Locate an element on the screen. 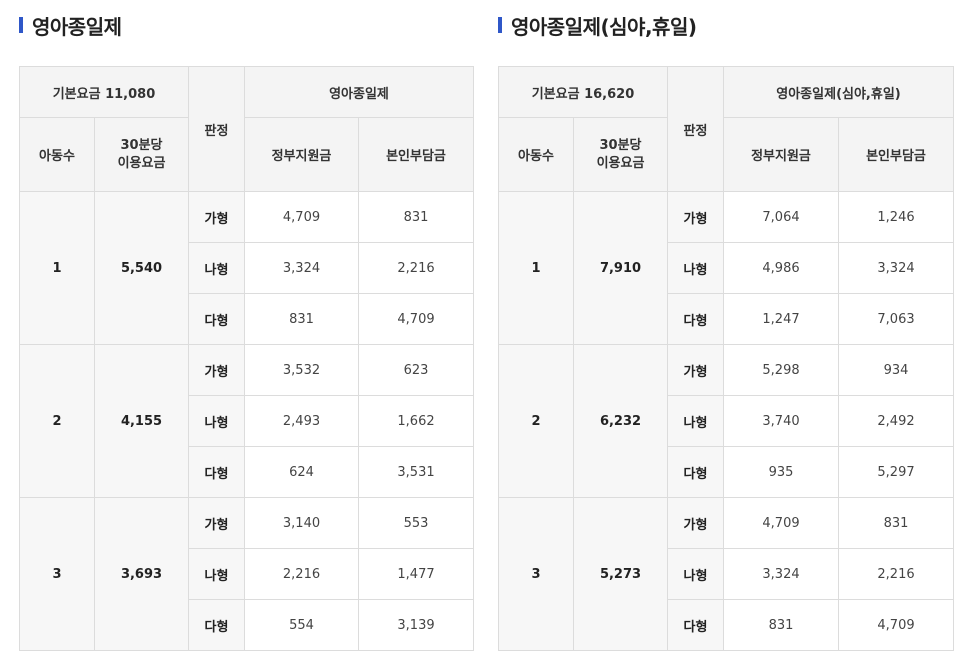  table-row: 1 7,910 가형 7,064 1,246 is located at coordinates (726, 268).